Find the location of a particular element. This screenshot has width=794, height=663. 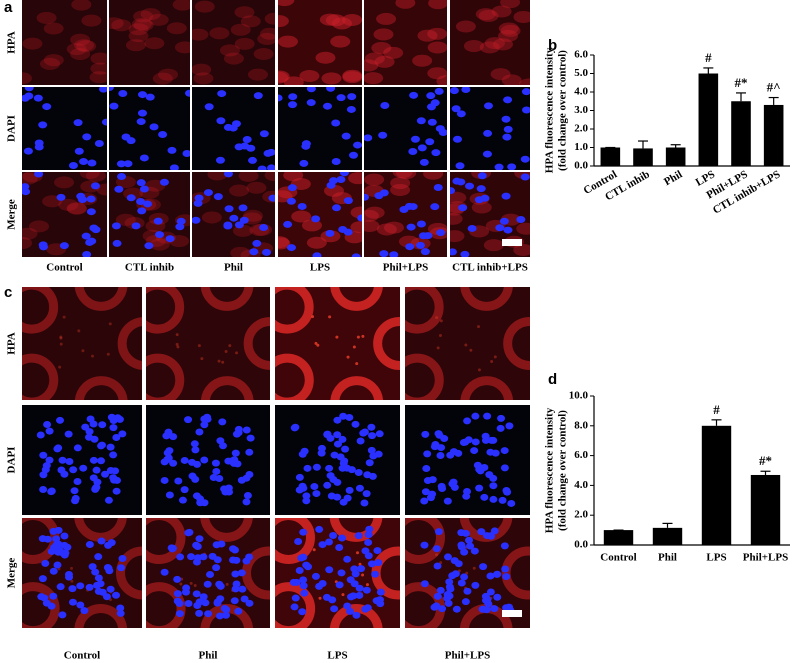

x-tick-label: Control is located at coordinates (618, 558).